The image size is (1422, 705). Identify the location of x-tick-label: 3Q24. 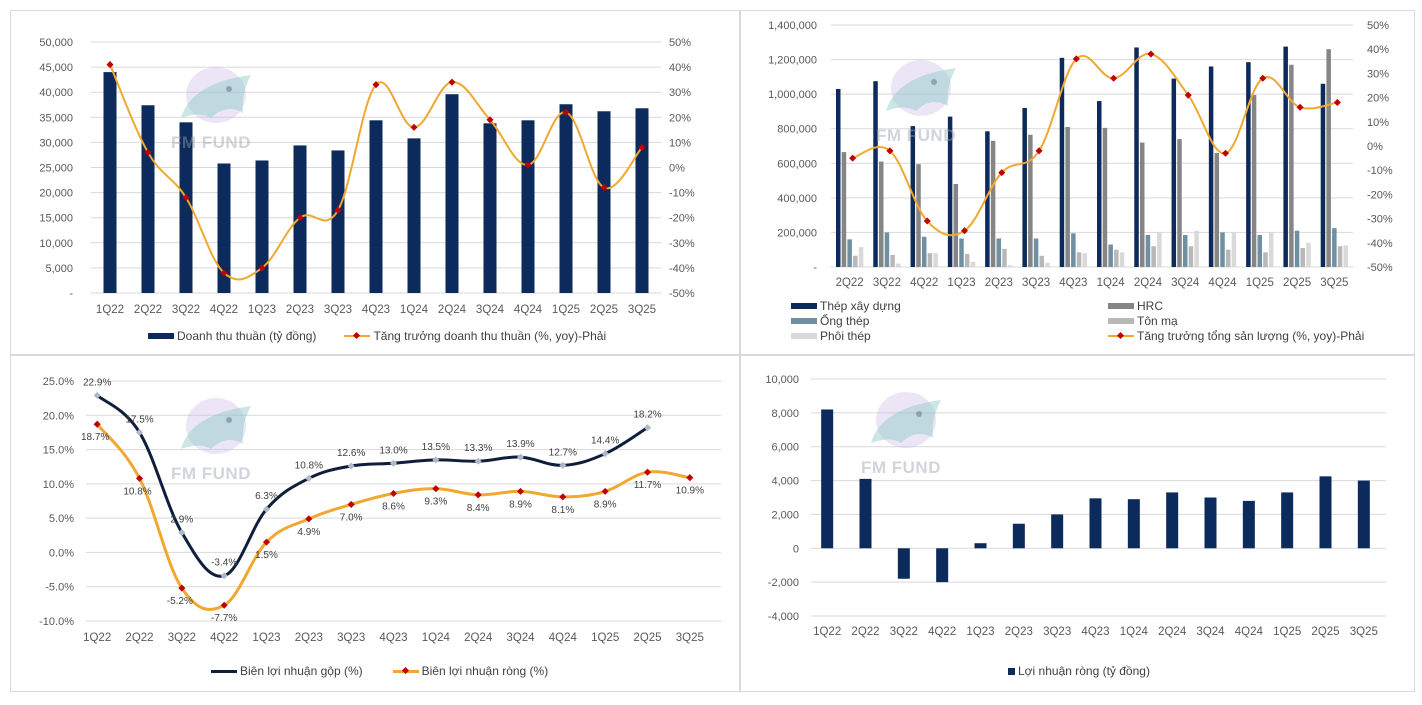
(1185, 283).